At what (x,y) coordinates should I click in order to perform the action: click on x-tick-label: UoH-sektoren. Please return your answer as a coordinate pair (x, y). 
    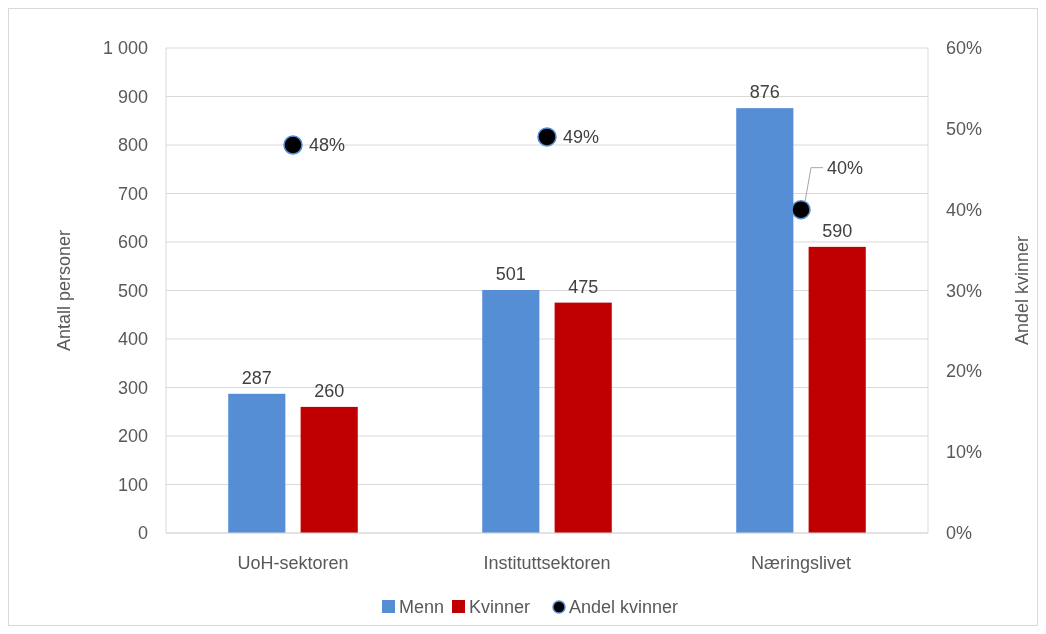
    Looking at the image, I should click on (293, 563).